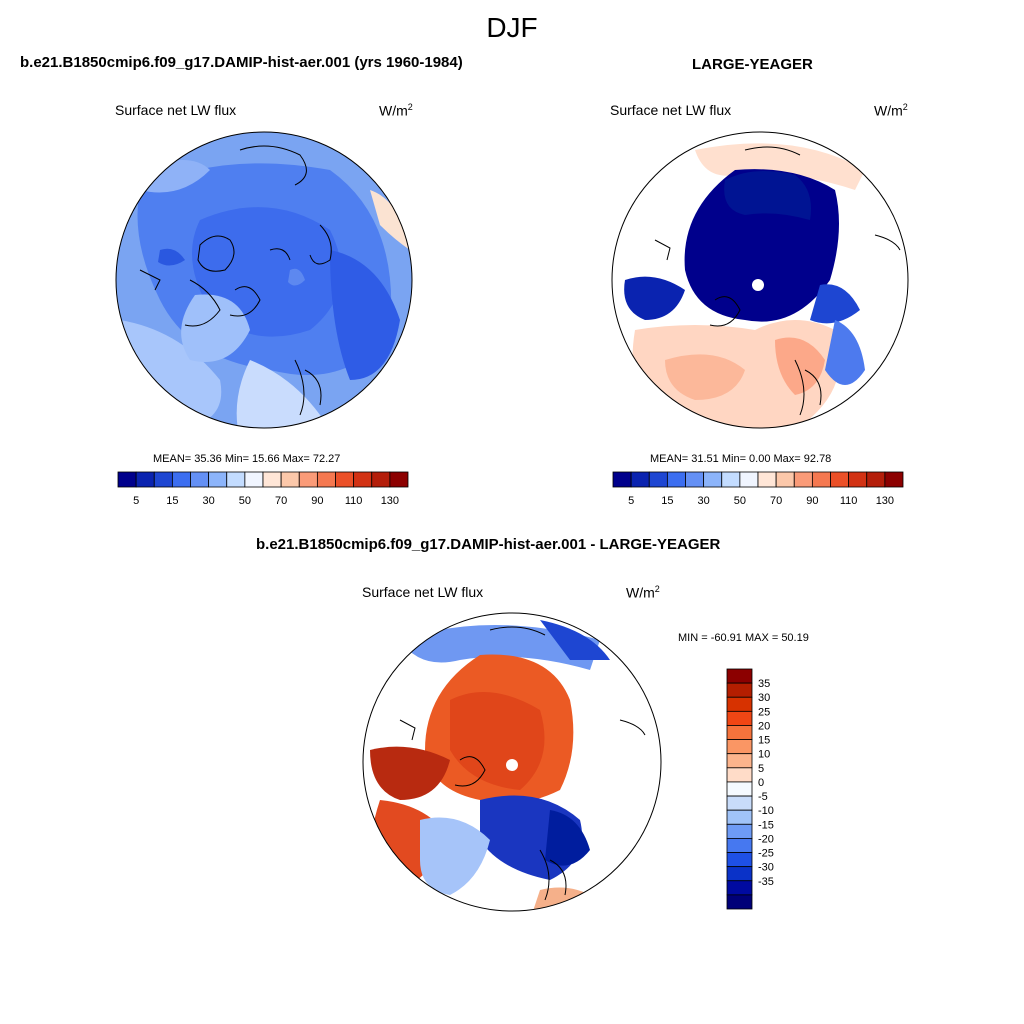 This screenshot has height=1024, width=1024. I want to click on colorbar-tick-label: -20, so click(766, 839).